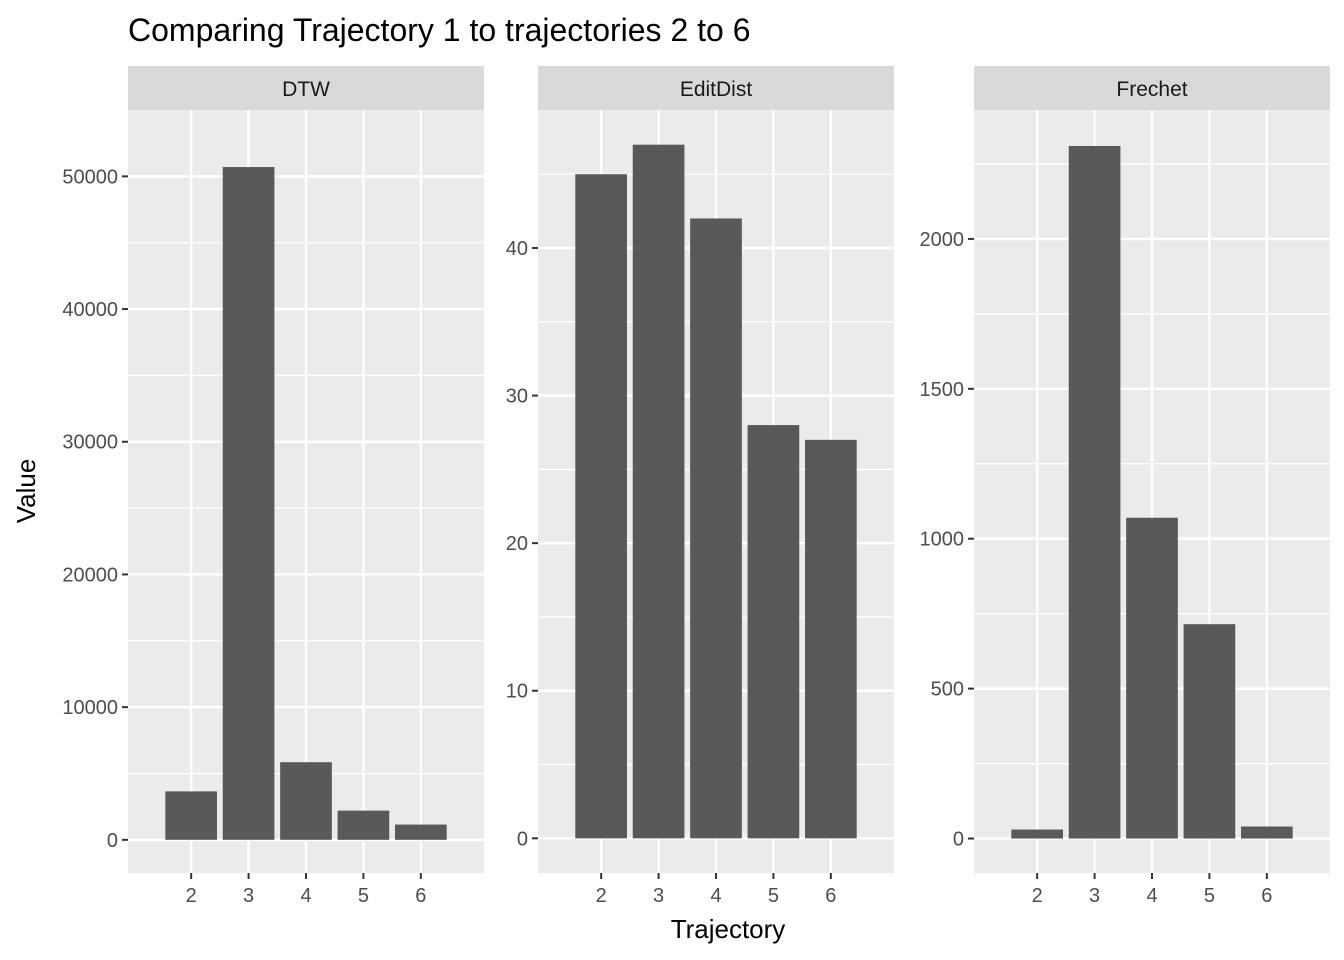  Describe the element at coordinates (517, 397) in the screenshot. I see `y-tick-label: 30` at that location.